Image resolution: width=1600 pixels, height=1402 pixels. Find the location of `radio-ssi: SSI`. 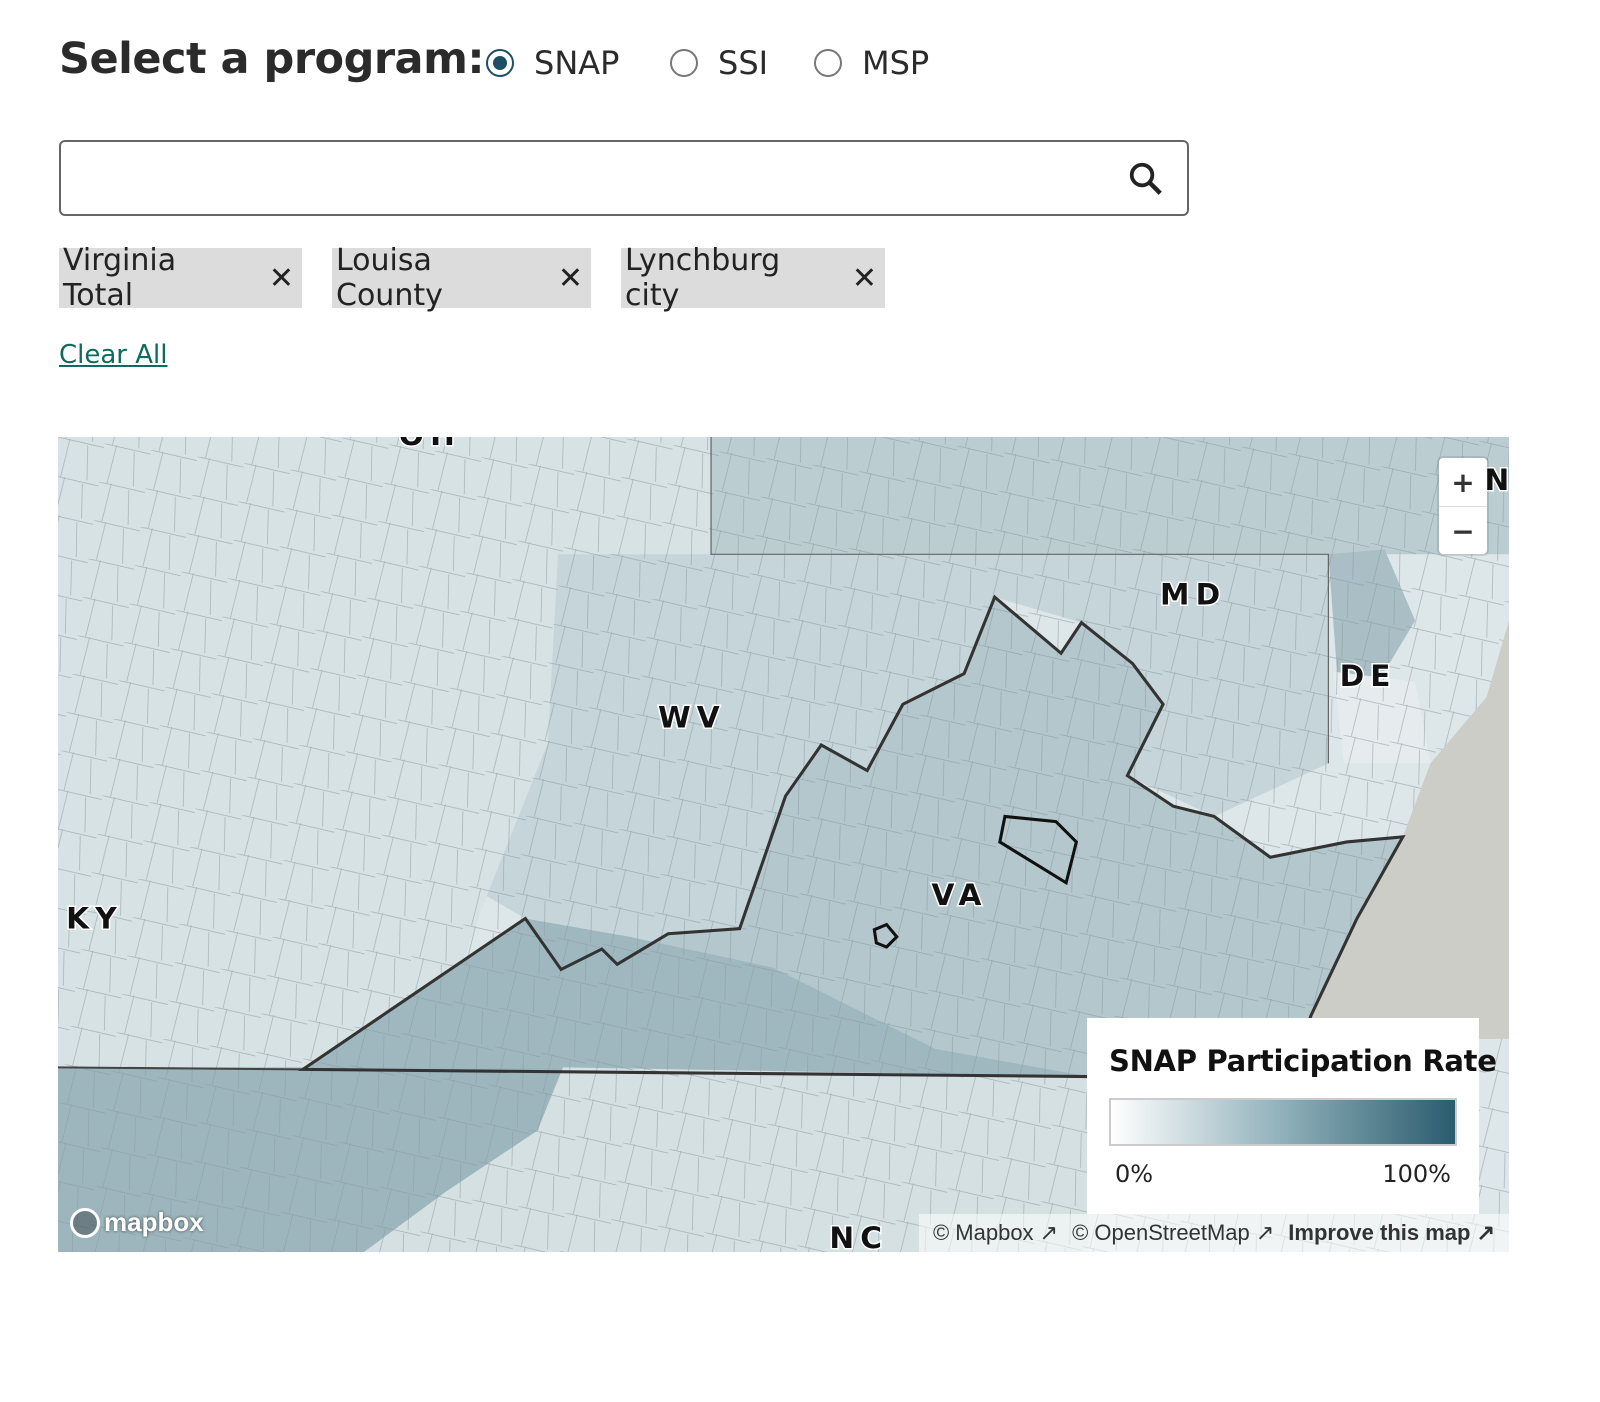

radio-ssi: SSI is located at coordinates (719, 63).